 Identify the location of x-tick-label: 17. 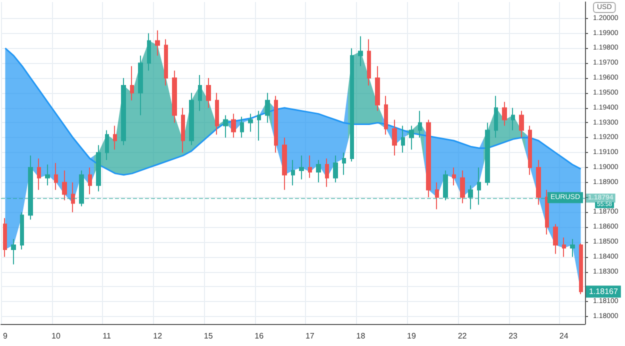
(310, 336).